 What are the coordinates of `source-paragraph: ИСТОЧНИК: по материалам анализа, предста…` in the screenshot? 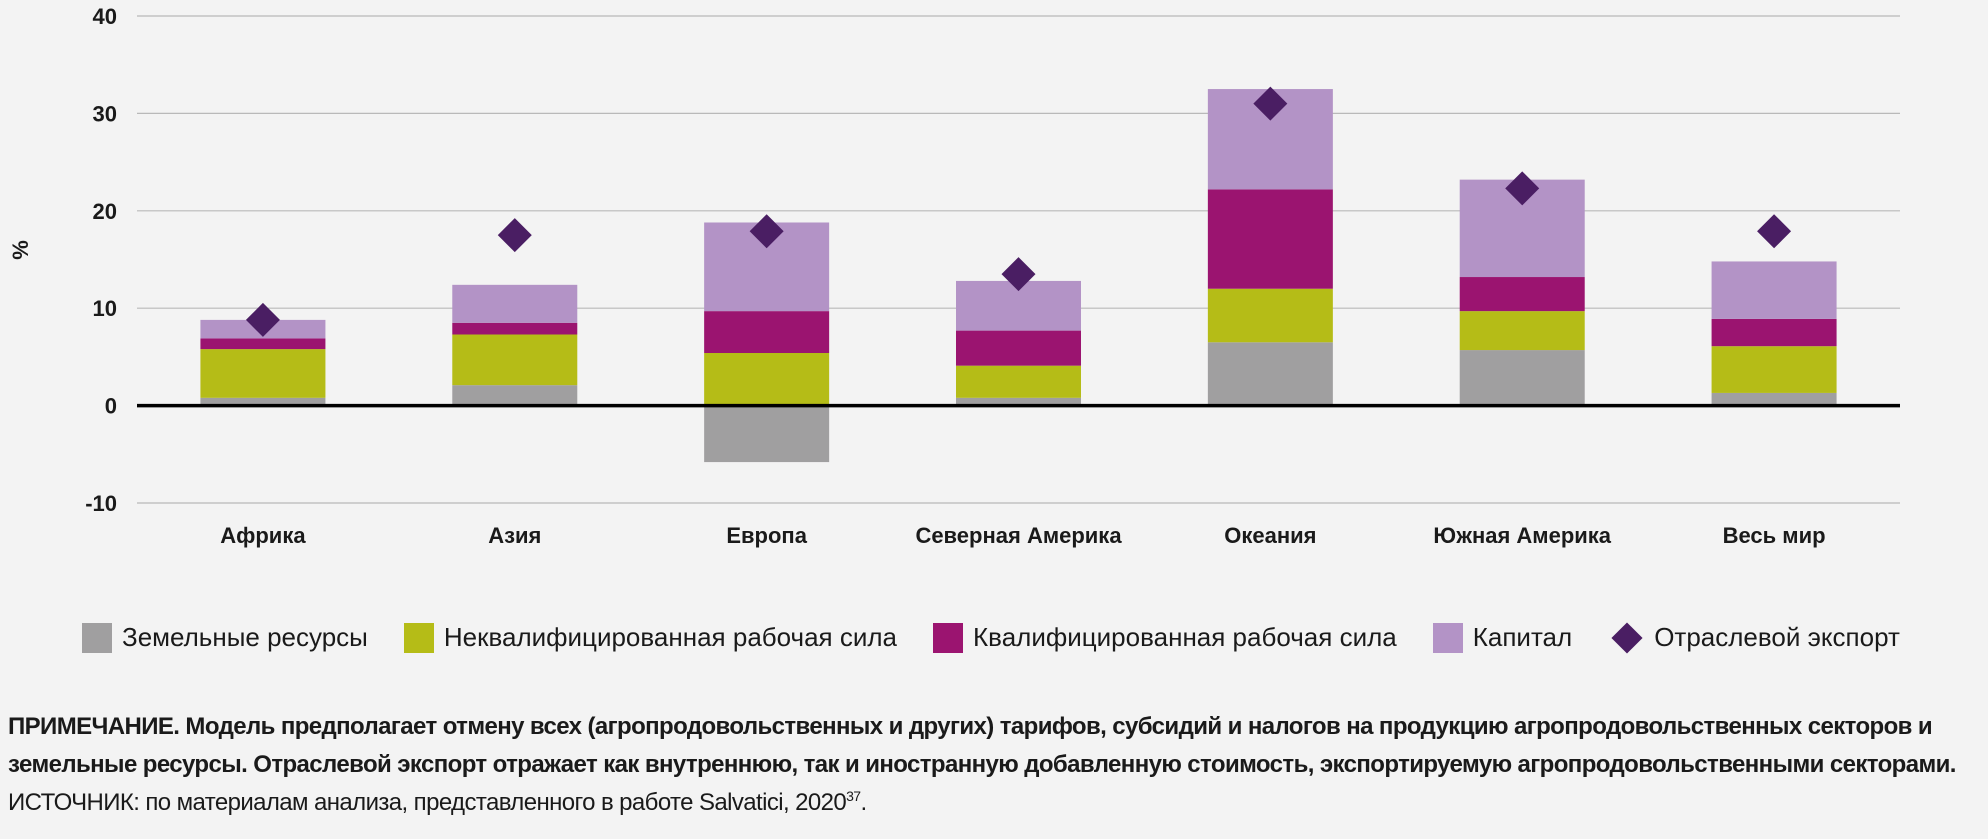 It's located at (995, 803).